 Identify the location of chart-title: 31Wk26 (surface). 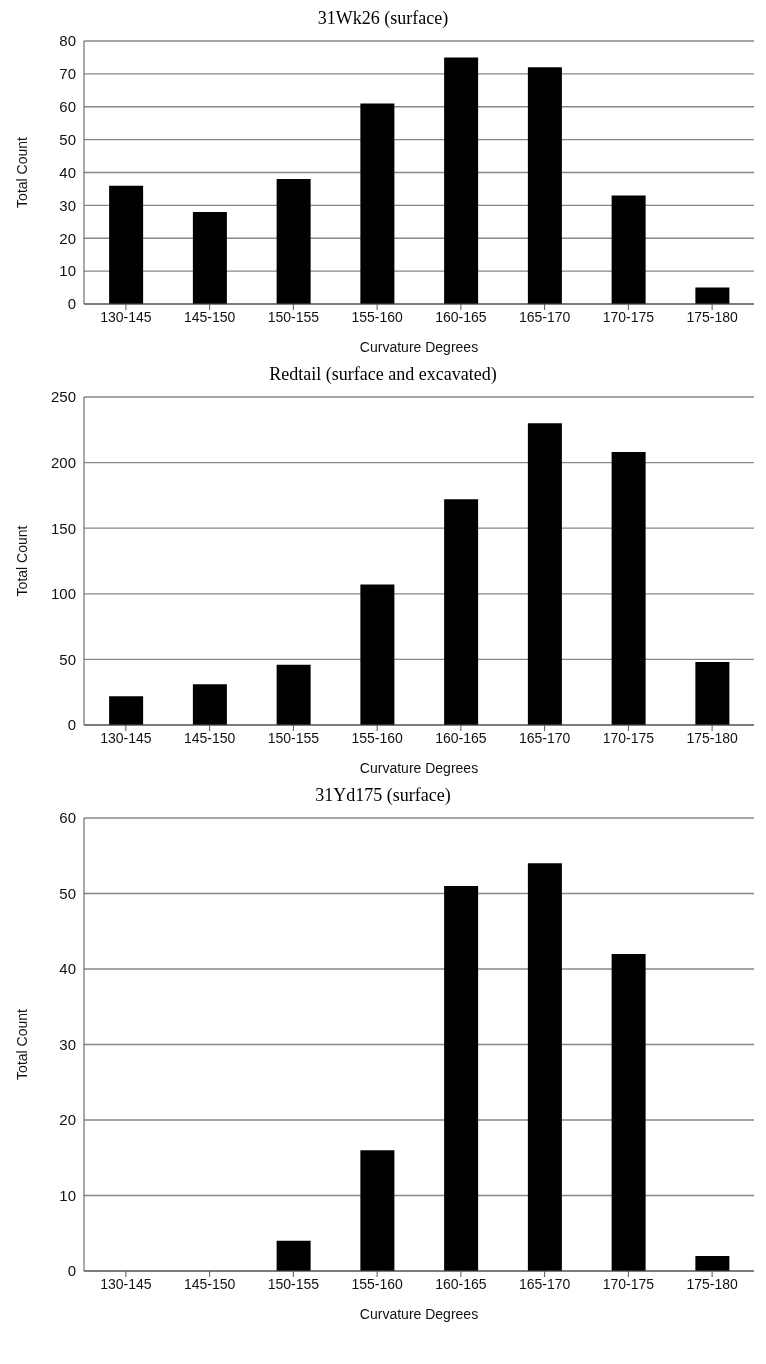
(383, 18).